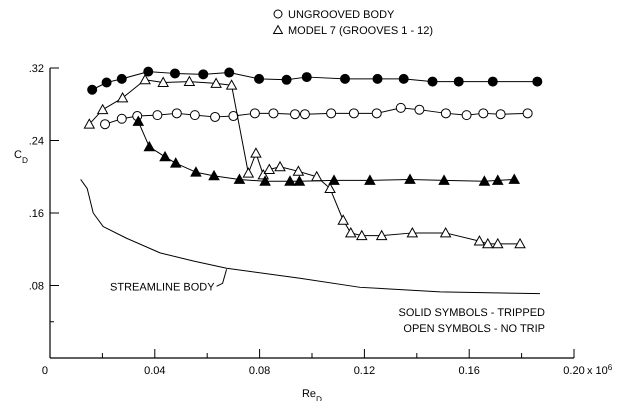  Describe the element at coordinates (472, 313) in the screenshot. I see `annotation: SOLID SYMBOLS - TRIPPED` at that location.